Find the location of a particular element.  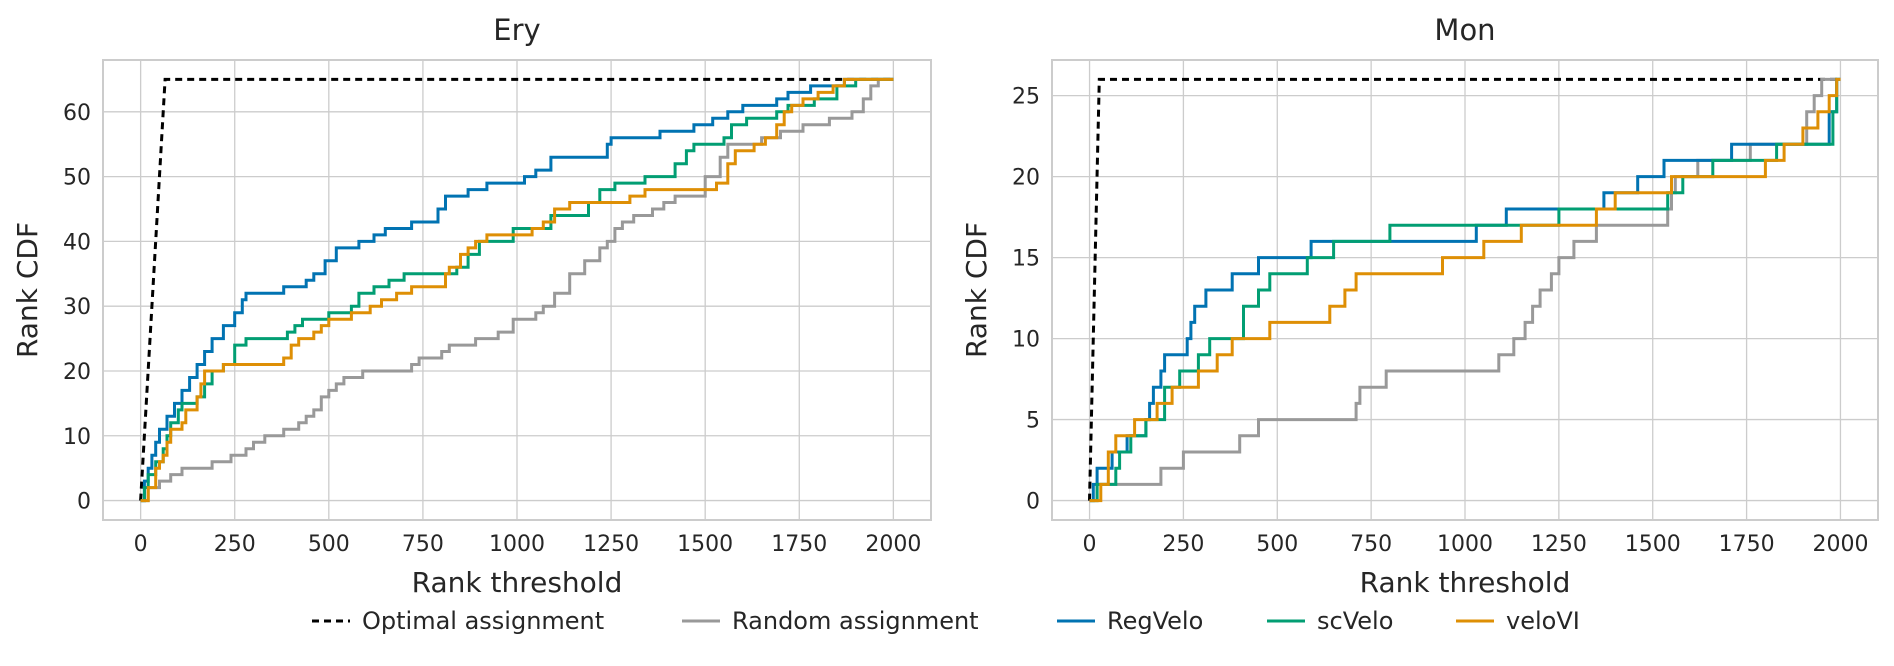

legend-label: RegVelo is located at coordinates (1155, 621).